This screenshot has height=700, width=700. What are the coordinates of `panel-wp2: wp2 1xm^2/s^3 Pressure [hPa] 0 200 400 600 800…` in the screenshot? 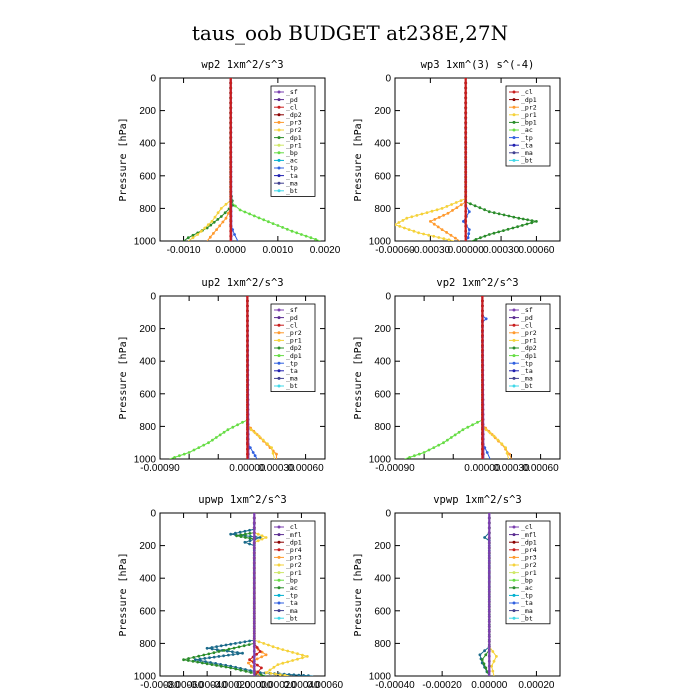 It's located at (229, 157).